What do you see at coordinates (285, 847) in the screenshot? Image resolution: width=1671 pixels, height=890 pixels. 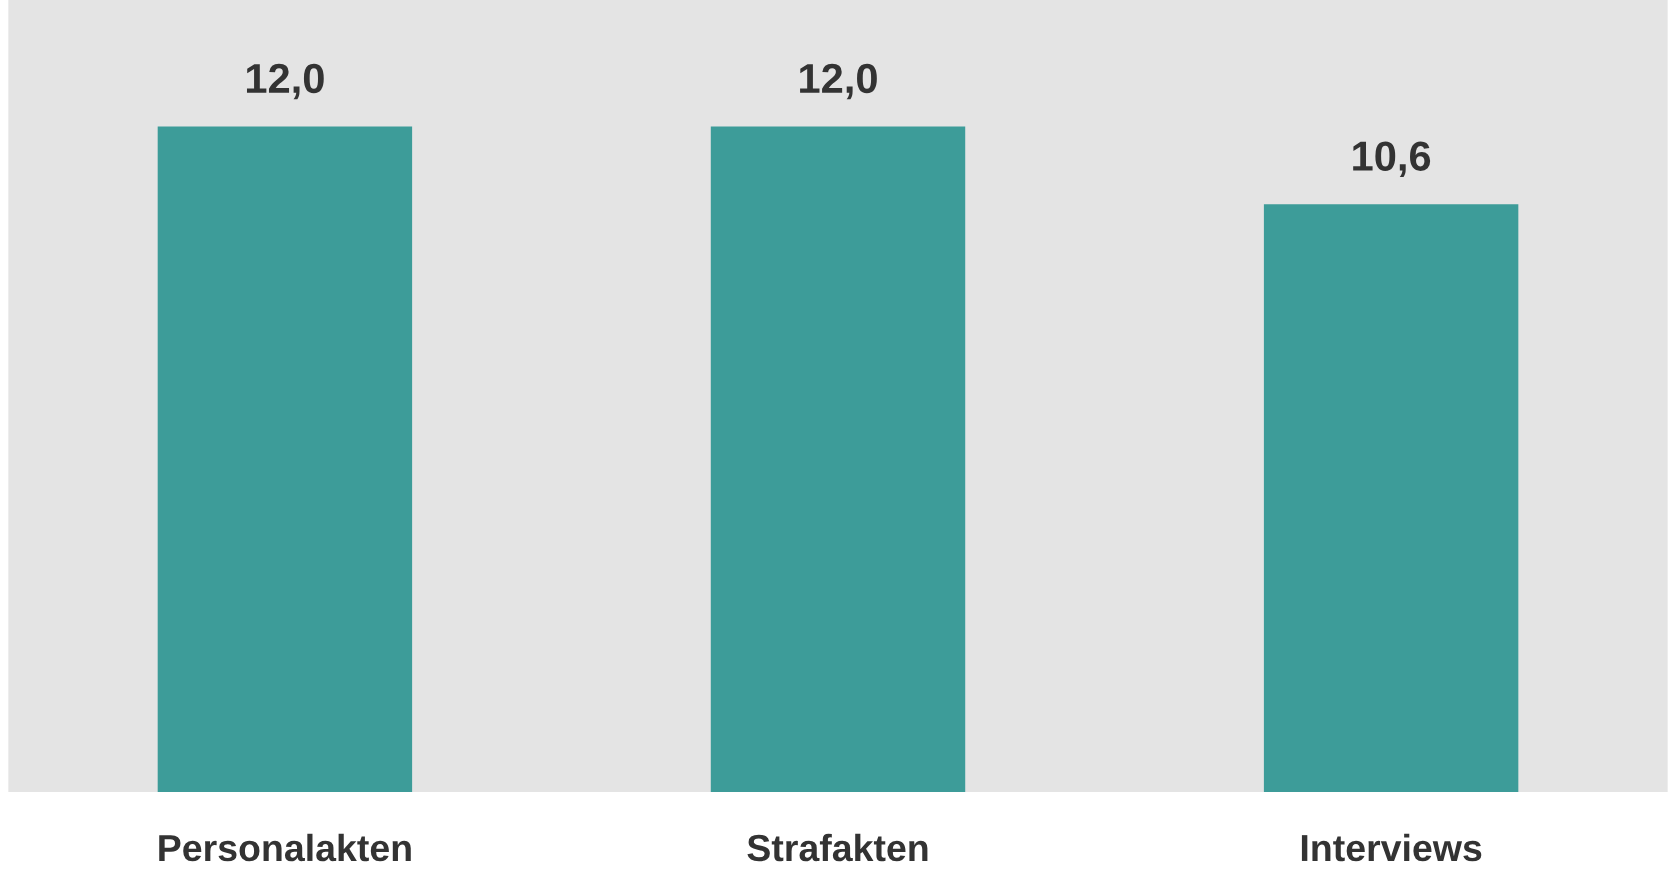 I see `x-tick-label: Personalakten` at bounding box center [285, 847].